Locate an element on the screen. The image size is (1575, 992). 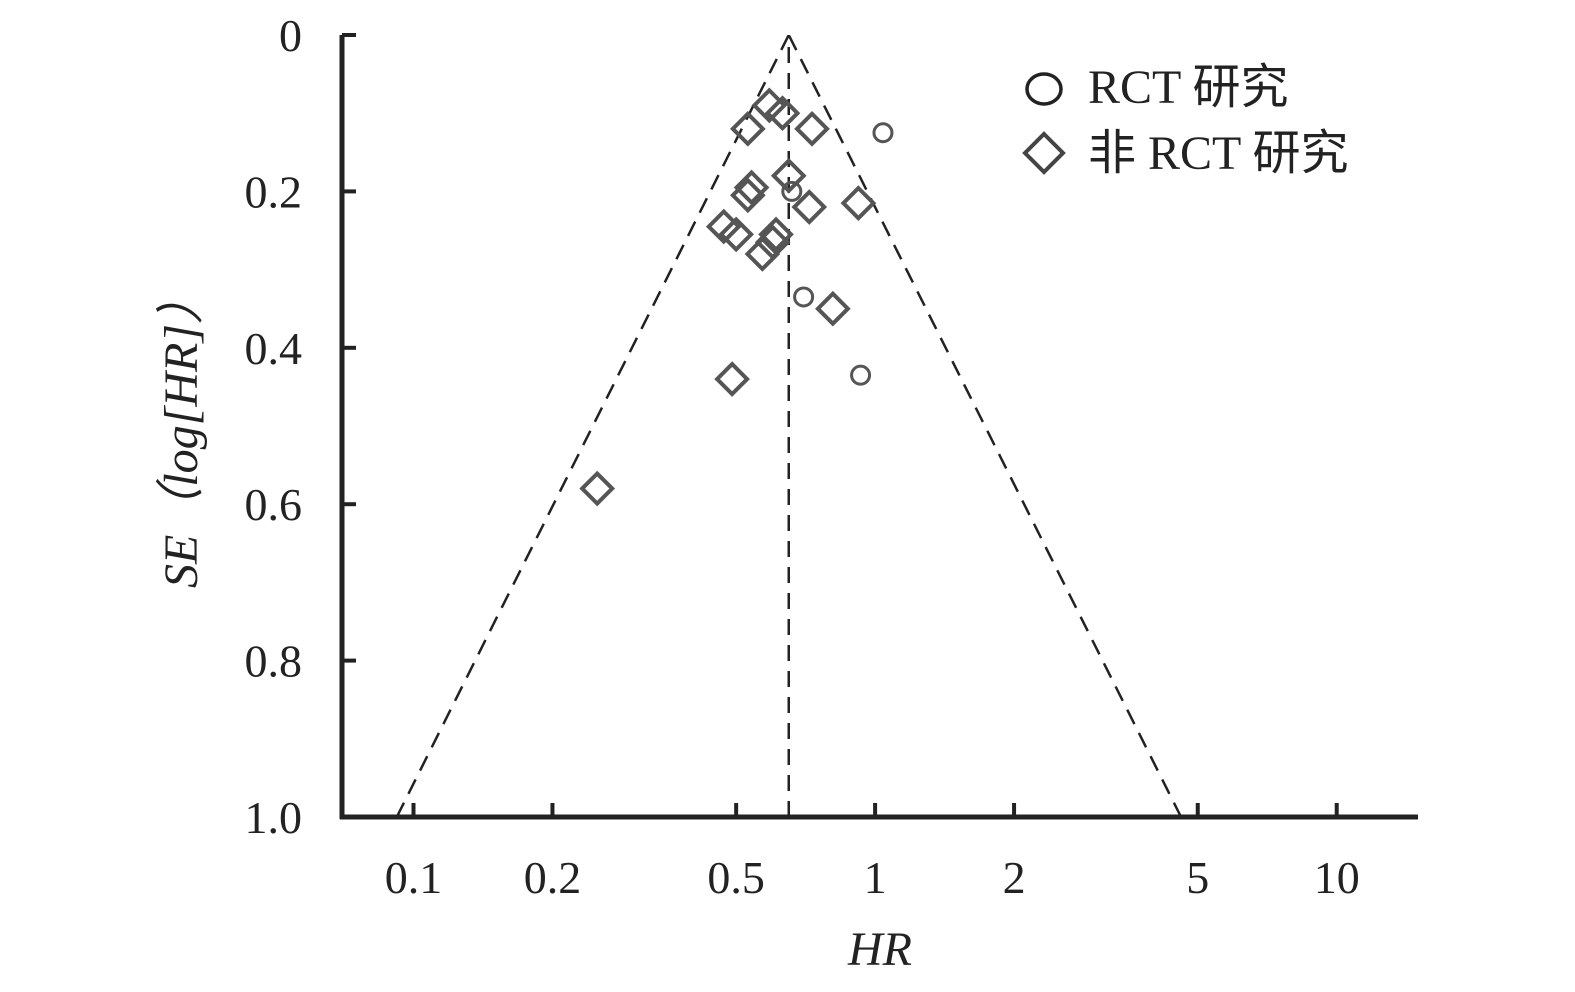
x-tick-label: 0.5 is located at coordinates (736, 877).